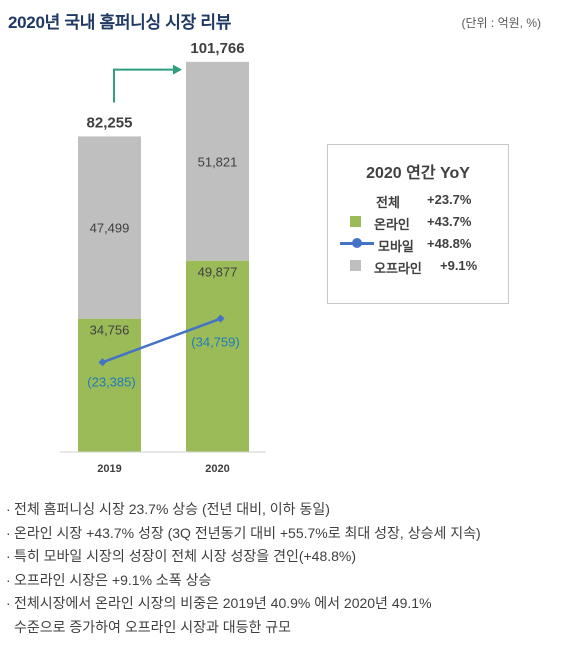  I want to click on mobile-point-2019, so click(102, 362).